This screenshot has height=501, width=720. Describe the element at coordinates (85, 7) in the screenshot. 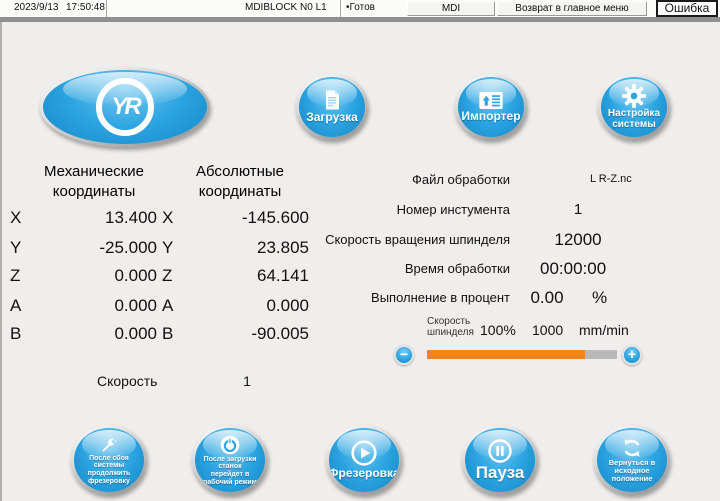

I see `time-label: 17:50:48` at that location.